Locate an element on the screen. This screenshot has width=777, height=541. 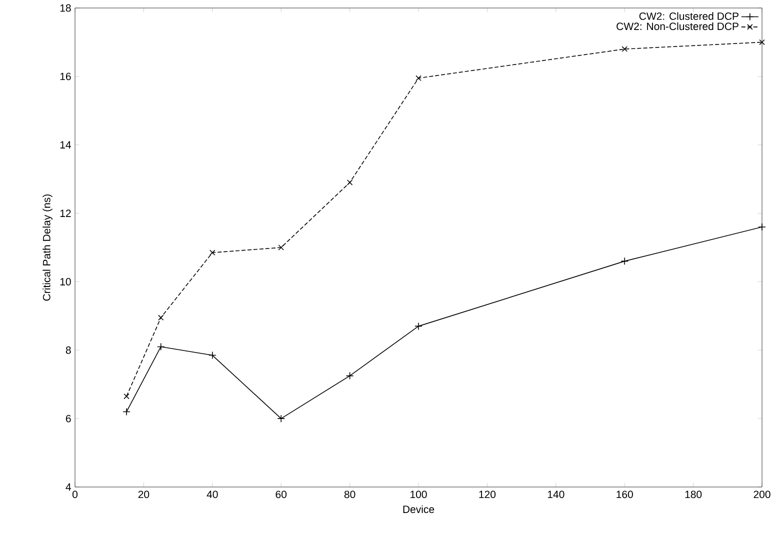
x-tick-label: 120 is located at coordinates (487, 494).